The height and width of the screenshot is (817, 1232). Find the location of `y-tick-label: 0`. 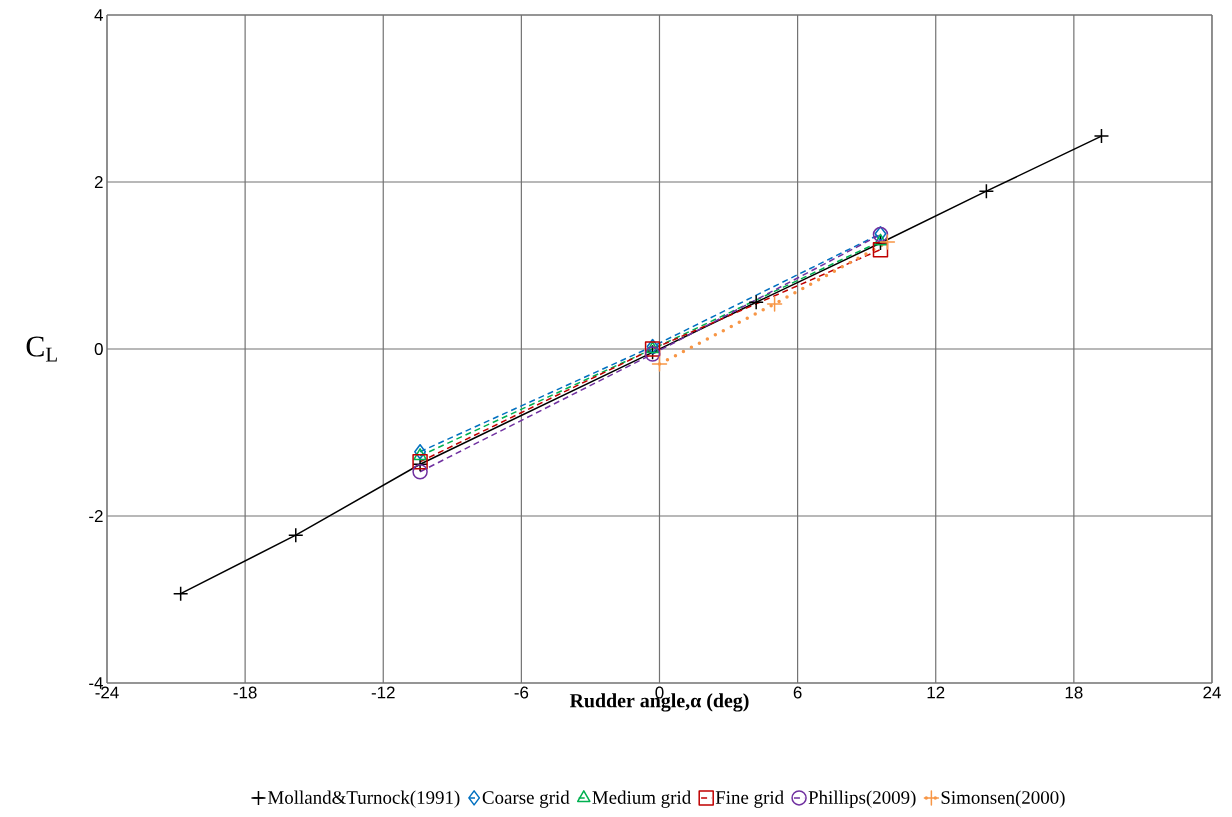

y-tick-label: 0 is located at coordinates (98, 349).